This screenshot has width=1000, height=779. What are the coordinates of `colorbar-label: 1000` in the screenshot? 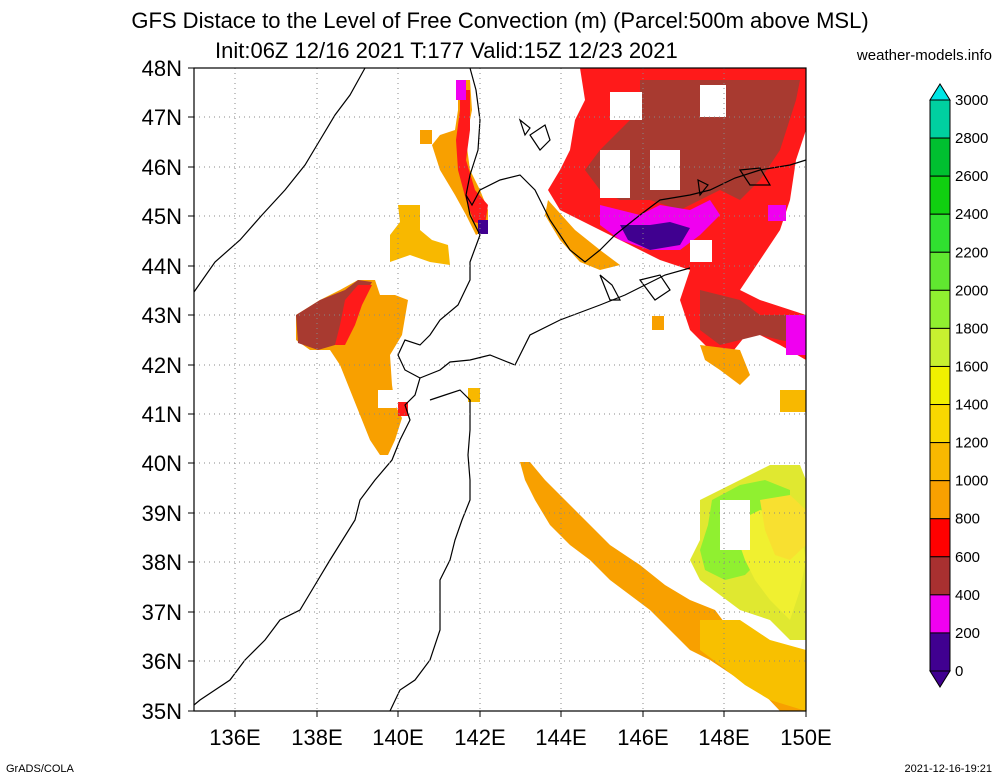 It's located at (971, 481).